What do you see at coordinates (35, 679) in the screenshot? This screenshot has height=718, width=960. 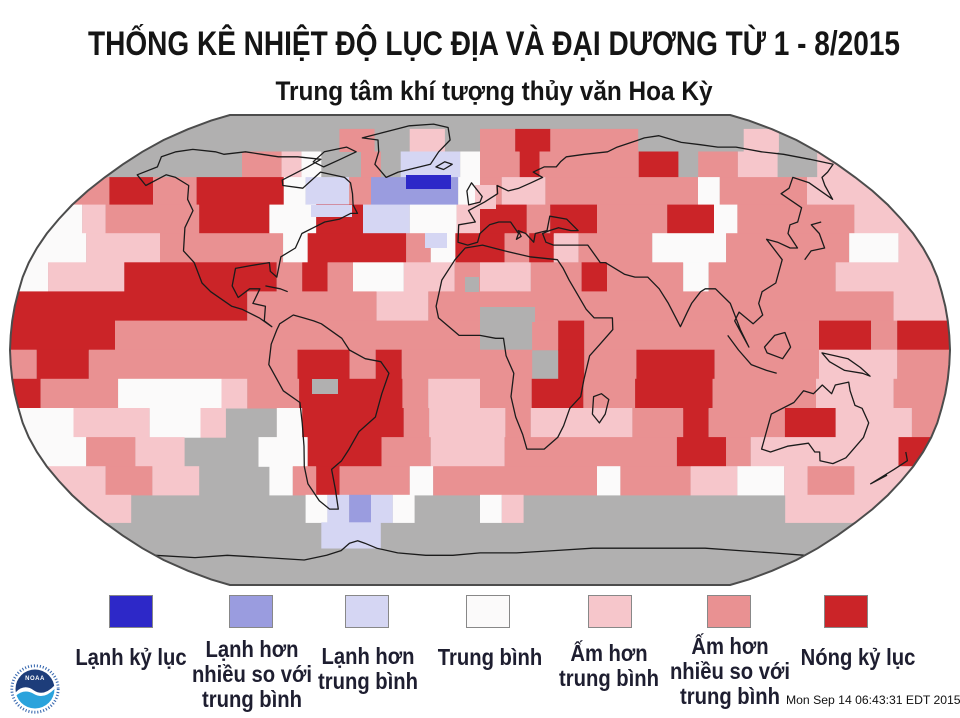 I see `svg-text: NOAA` at bounding box center [35, 679].